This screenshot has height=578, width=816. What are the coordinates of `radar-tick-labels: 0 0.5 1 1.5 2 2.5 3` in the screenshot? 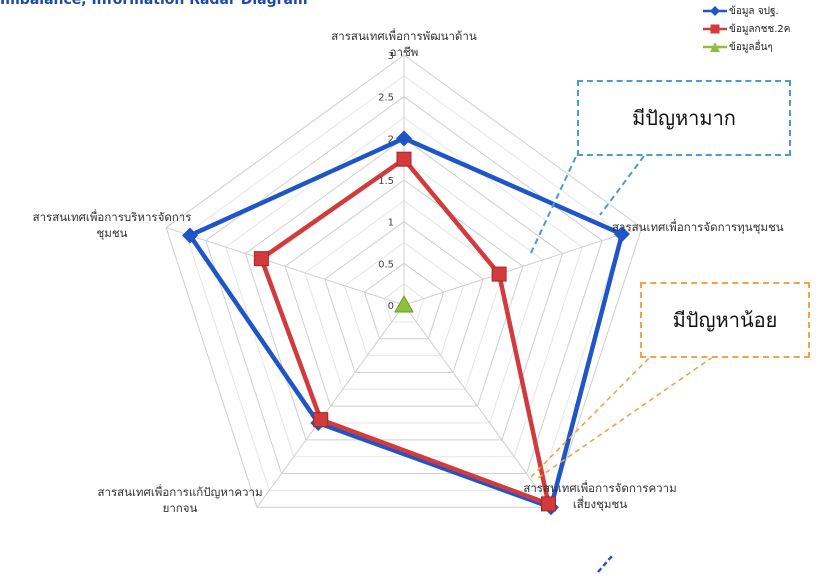 It's located at (386, 181).